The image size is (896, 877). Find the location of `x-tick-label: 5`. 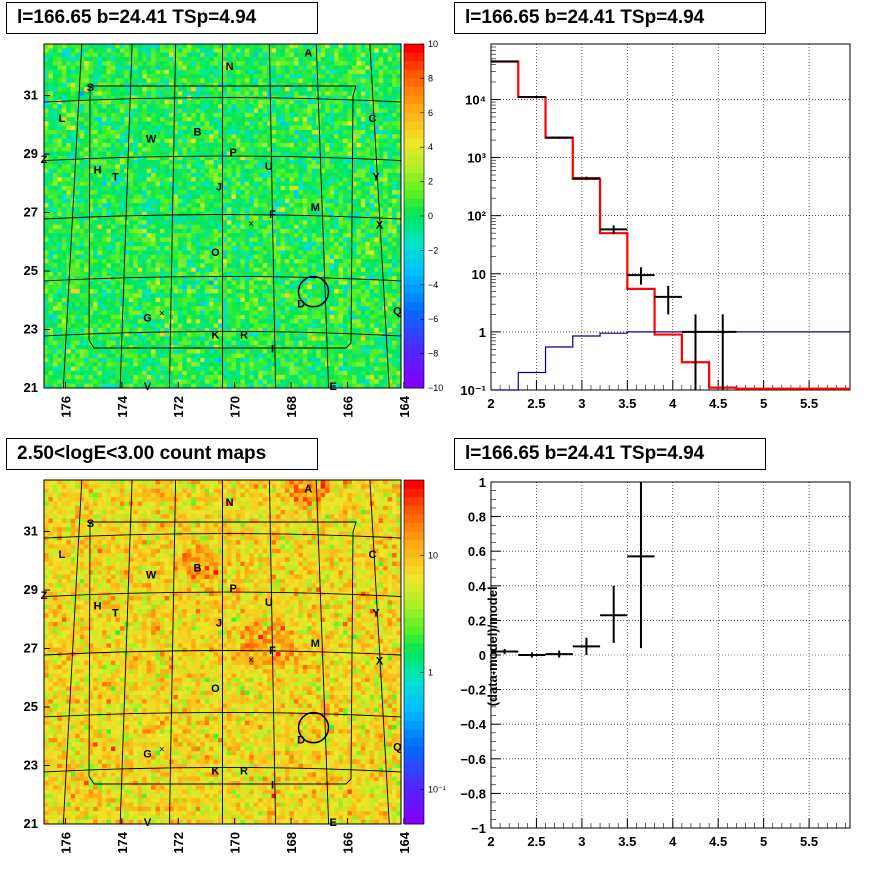

x-tick-label: 5 is located at coordinates (763, 841).